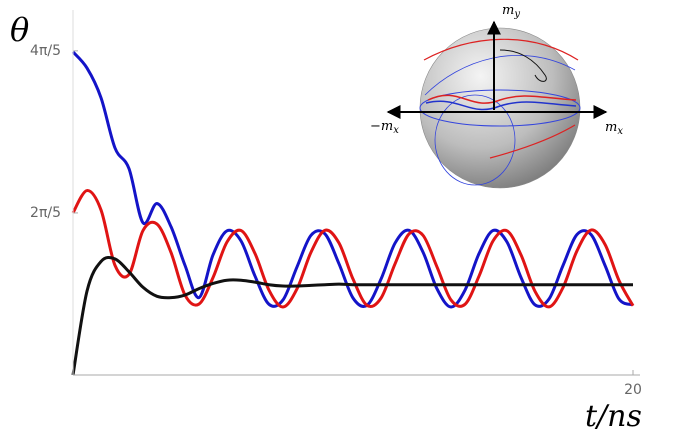  Describe the element at coordinates (45, 51) in the screenshot. I see `y-tick-label: 4π/5` at that location.